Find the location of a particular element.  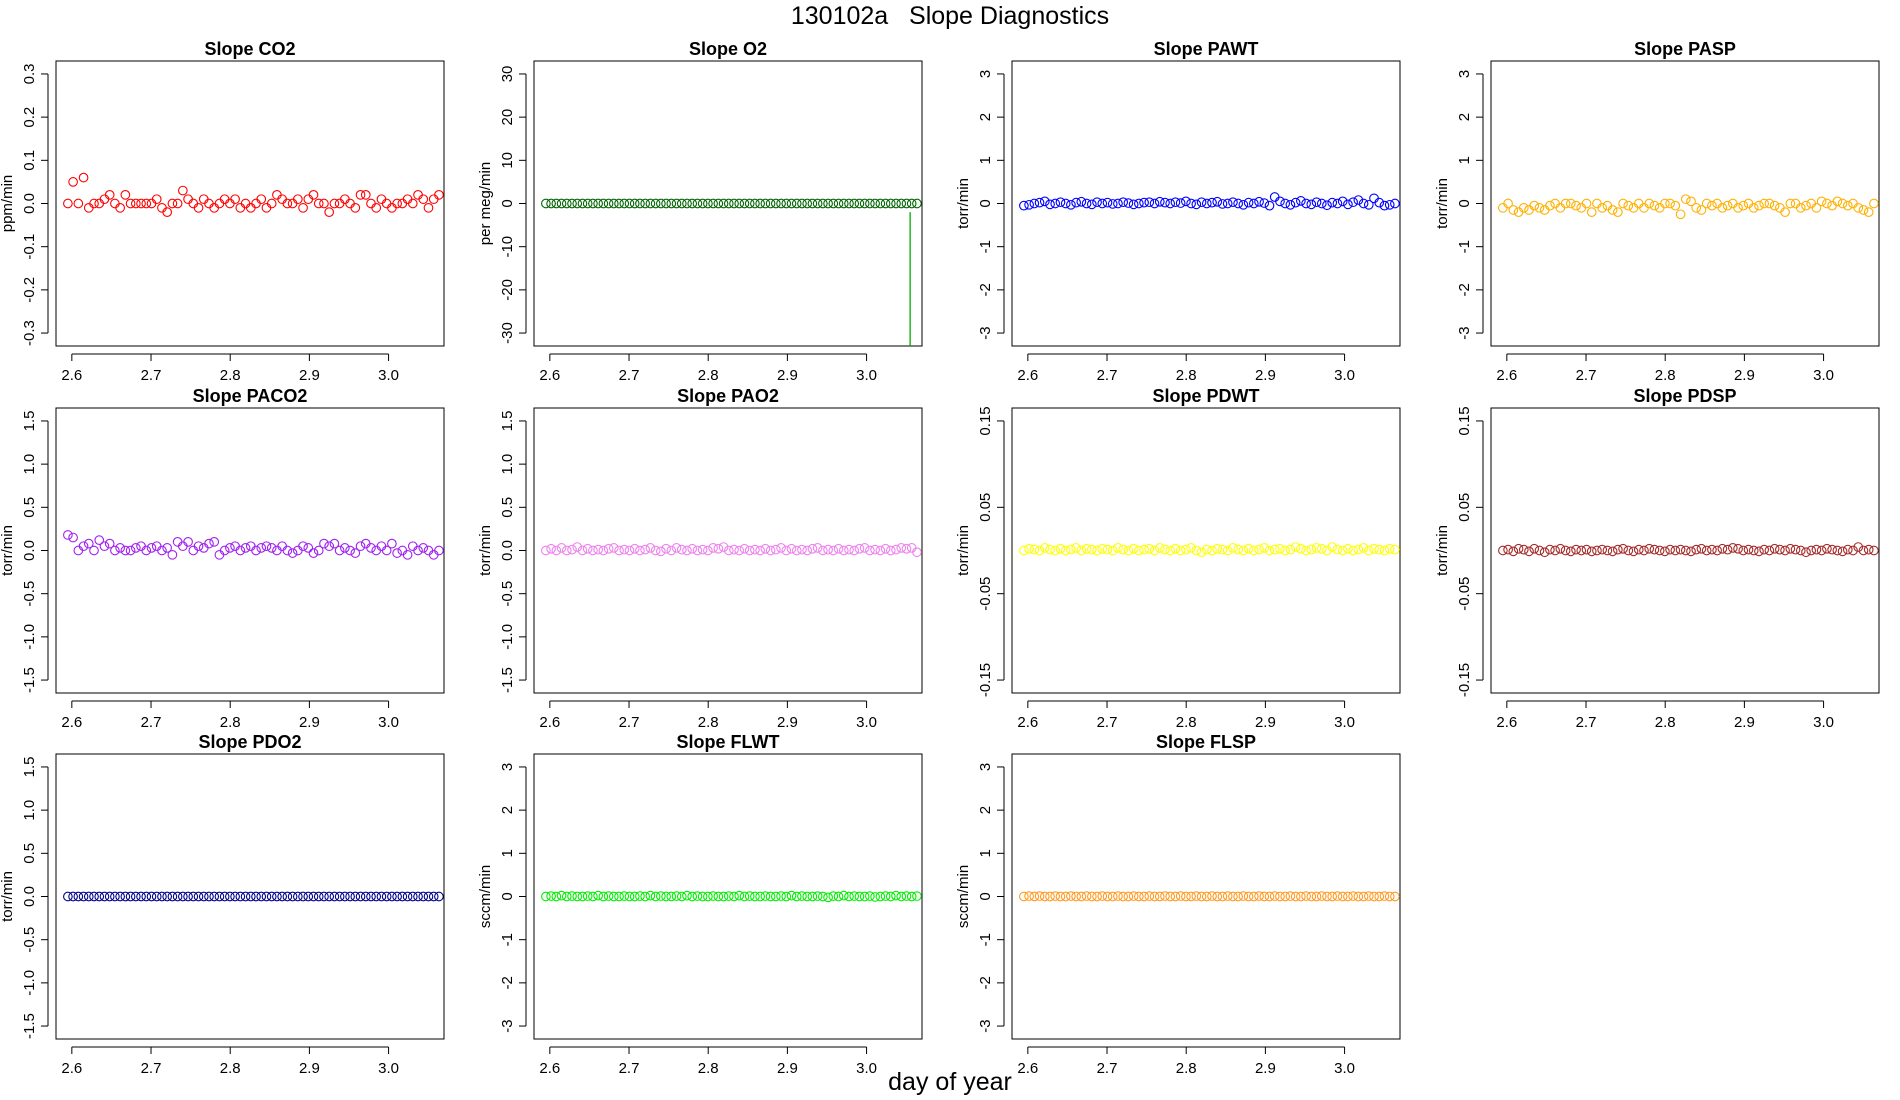

y-tick-label: -0.5 is located at coordinates (29, 940).